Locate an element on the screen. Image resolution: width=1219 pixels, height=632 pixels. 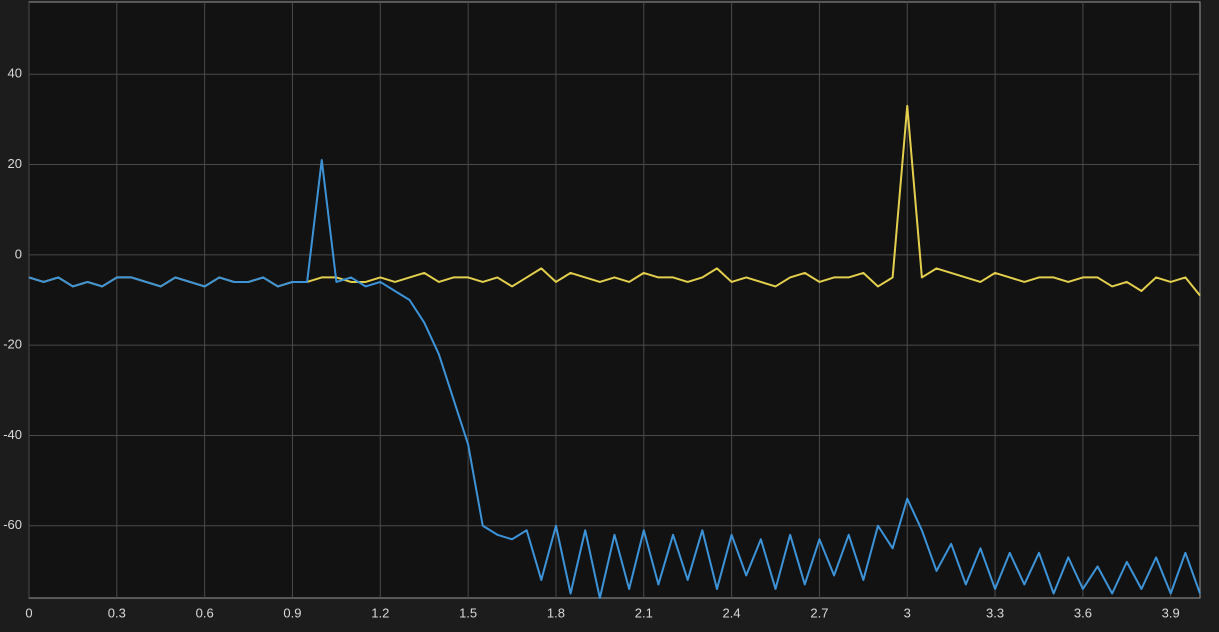
y-tick-label: 0 is located at coordinates (18, 253).